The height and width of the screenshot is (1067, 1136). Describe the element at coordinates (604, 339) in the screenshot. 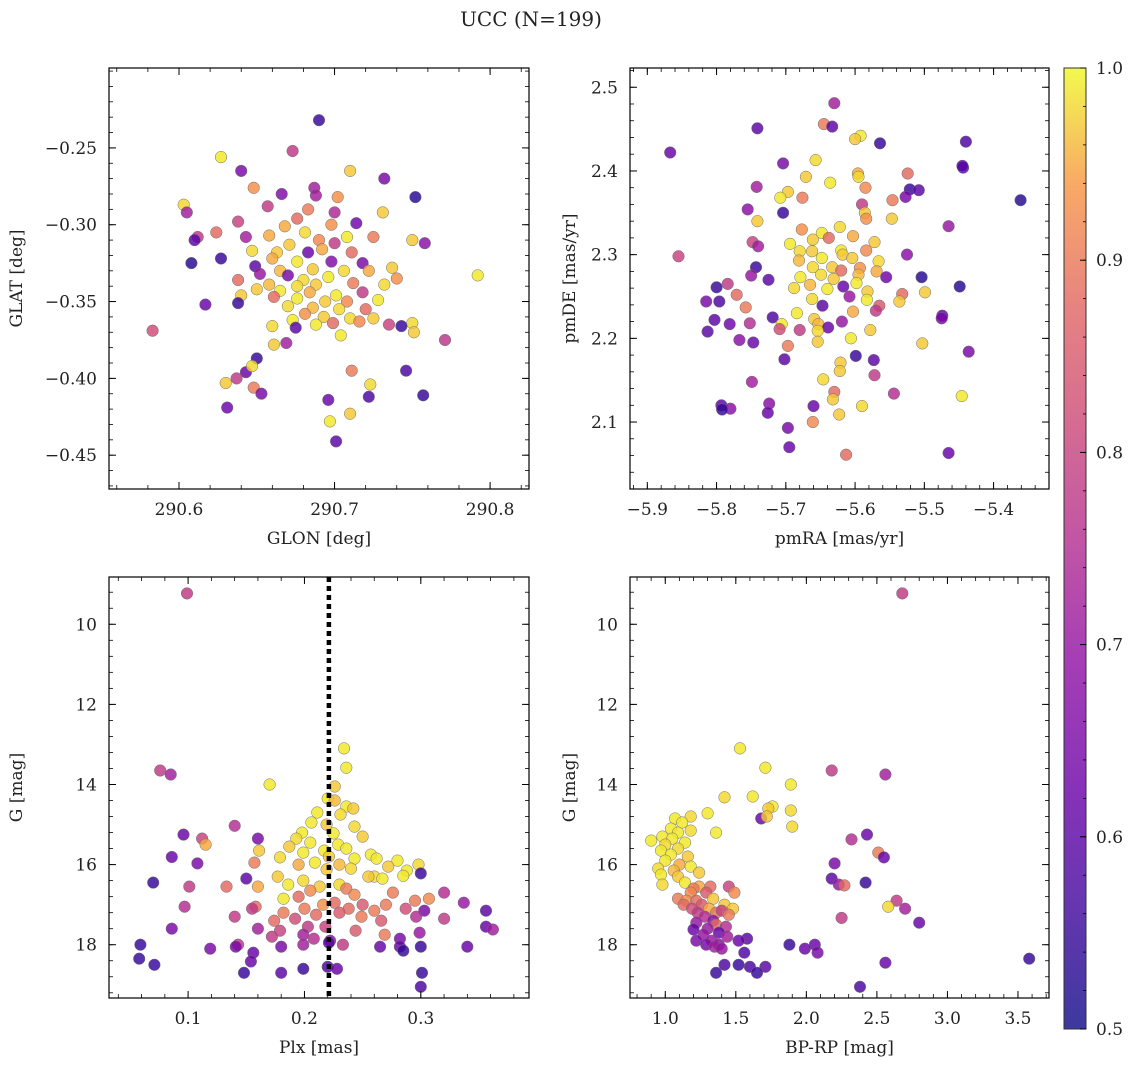

I see `y-tick-label: 2.2` at that location.